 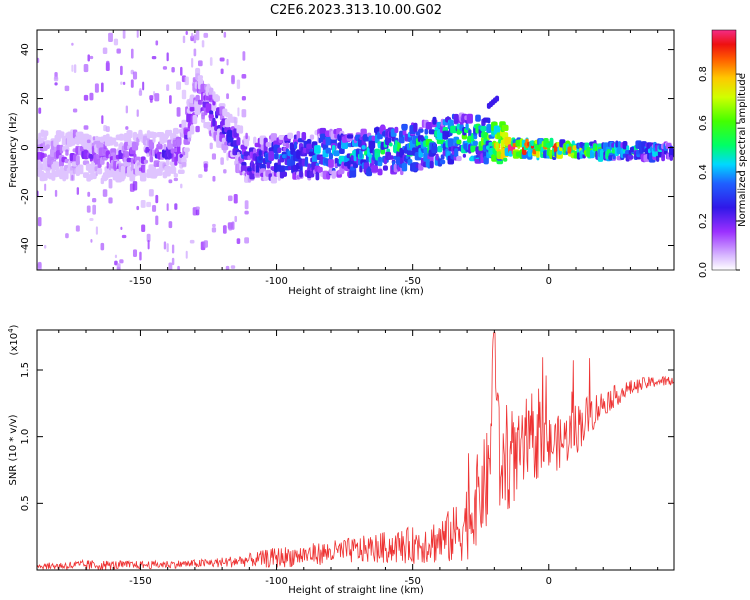 I want to click on y-tick-label: 1.5, so click(x=25, y=370).